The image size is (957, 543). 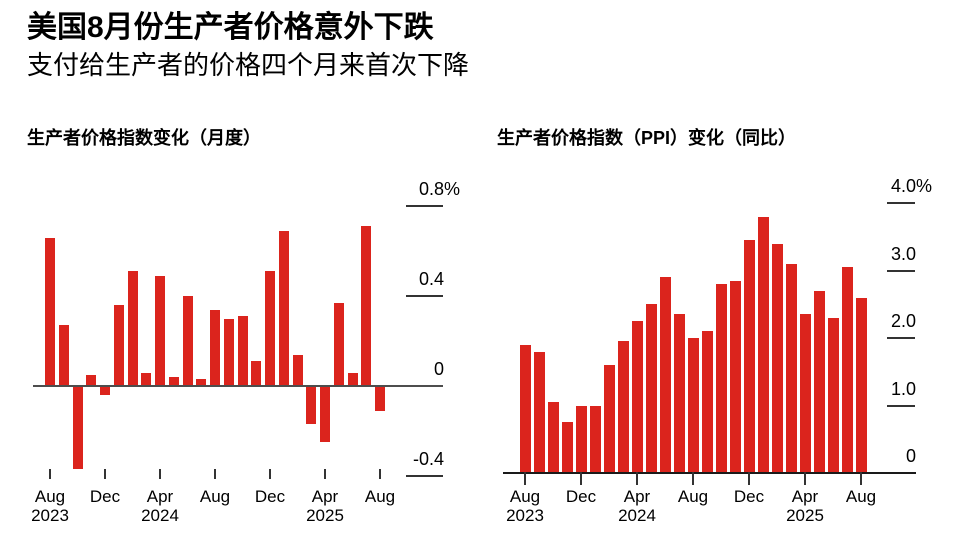 I want to click on bar-may-2025, so click(x=338, y=344).